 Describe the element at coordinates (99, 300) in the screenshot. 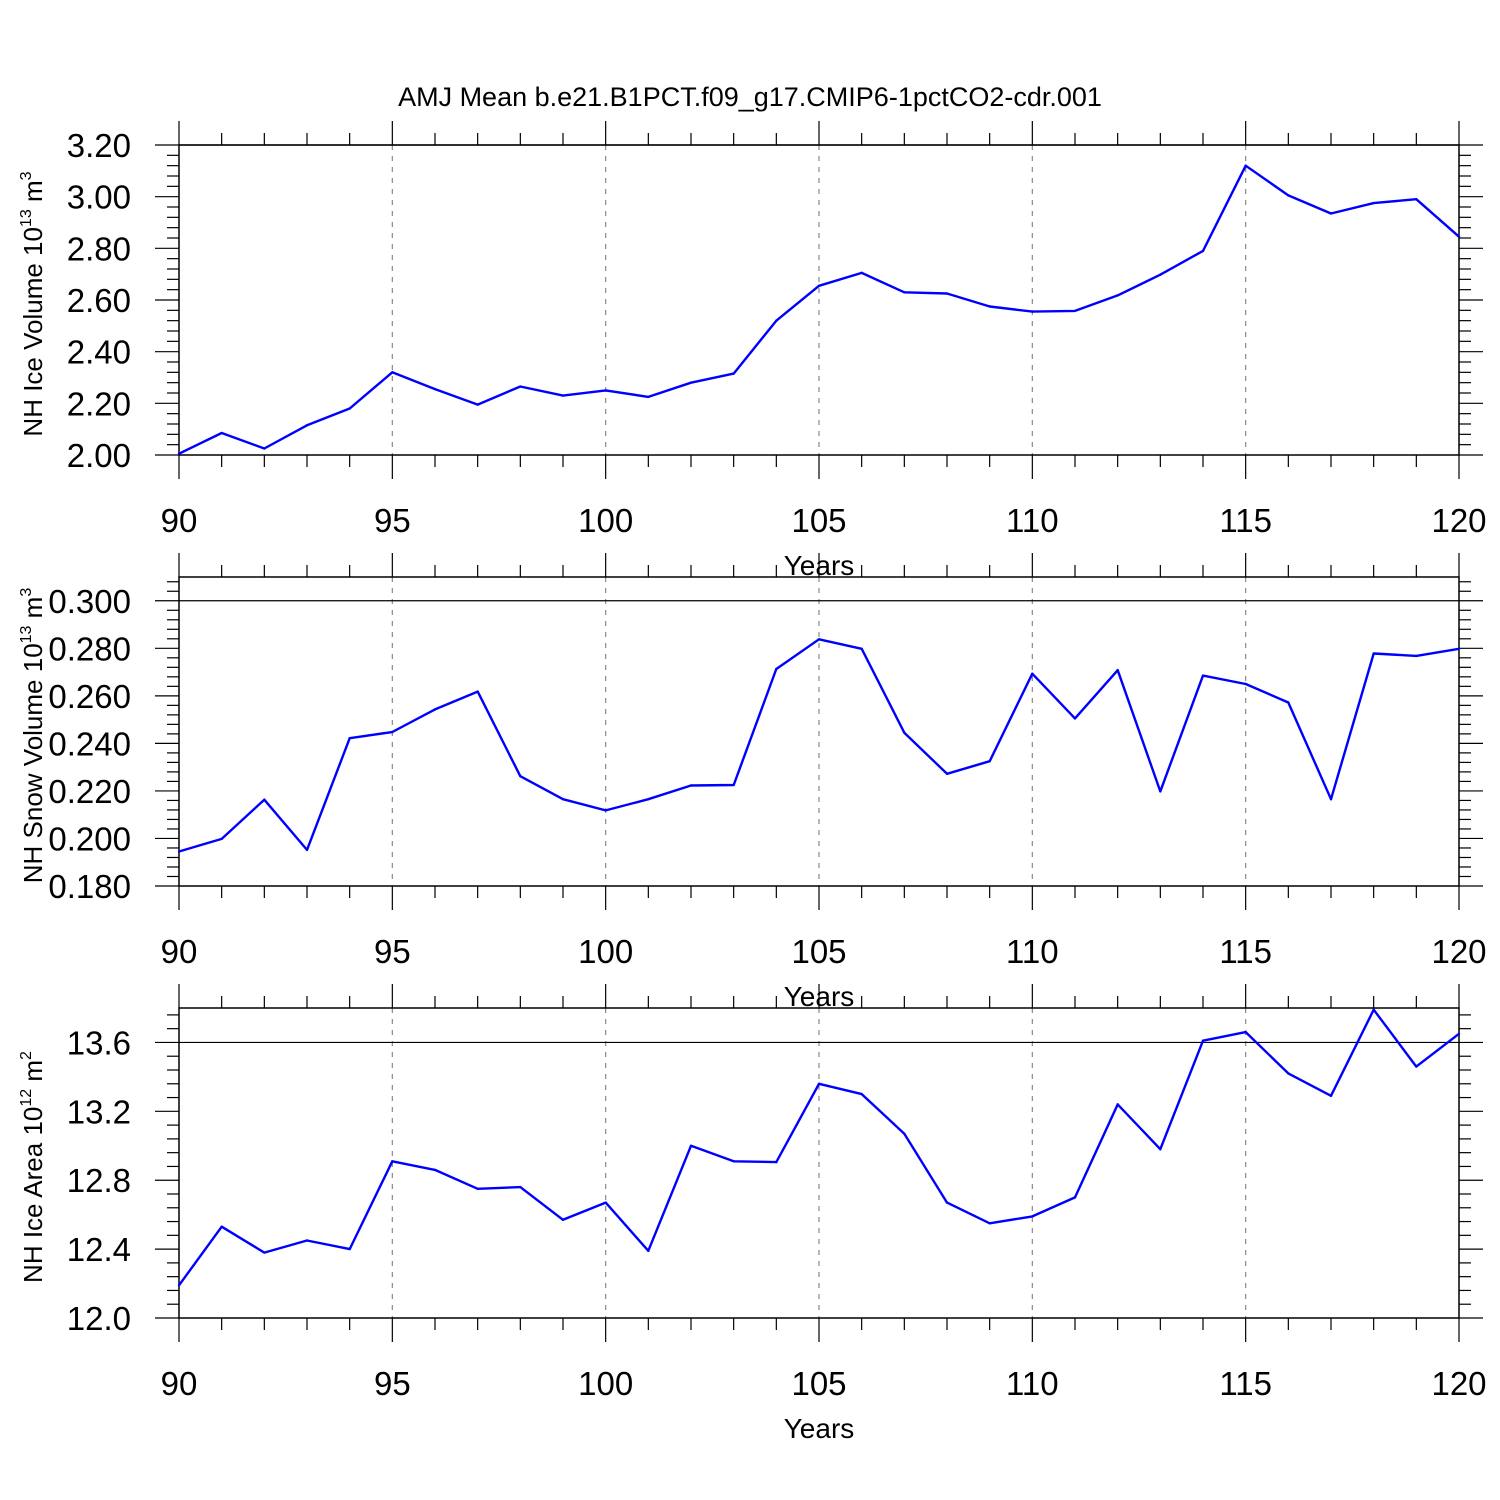

I see `y-tick-label: 2.60` at that location.